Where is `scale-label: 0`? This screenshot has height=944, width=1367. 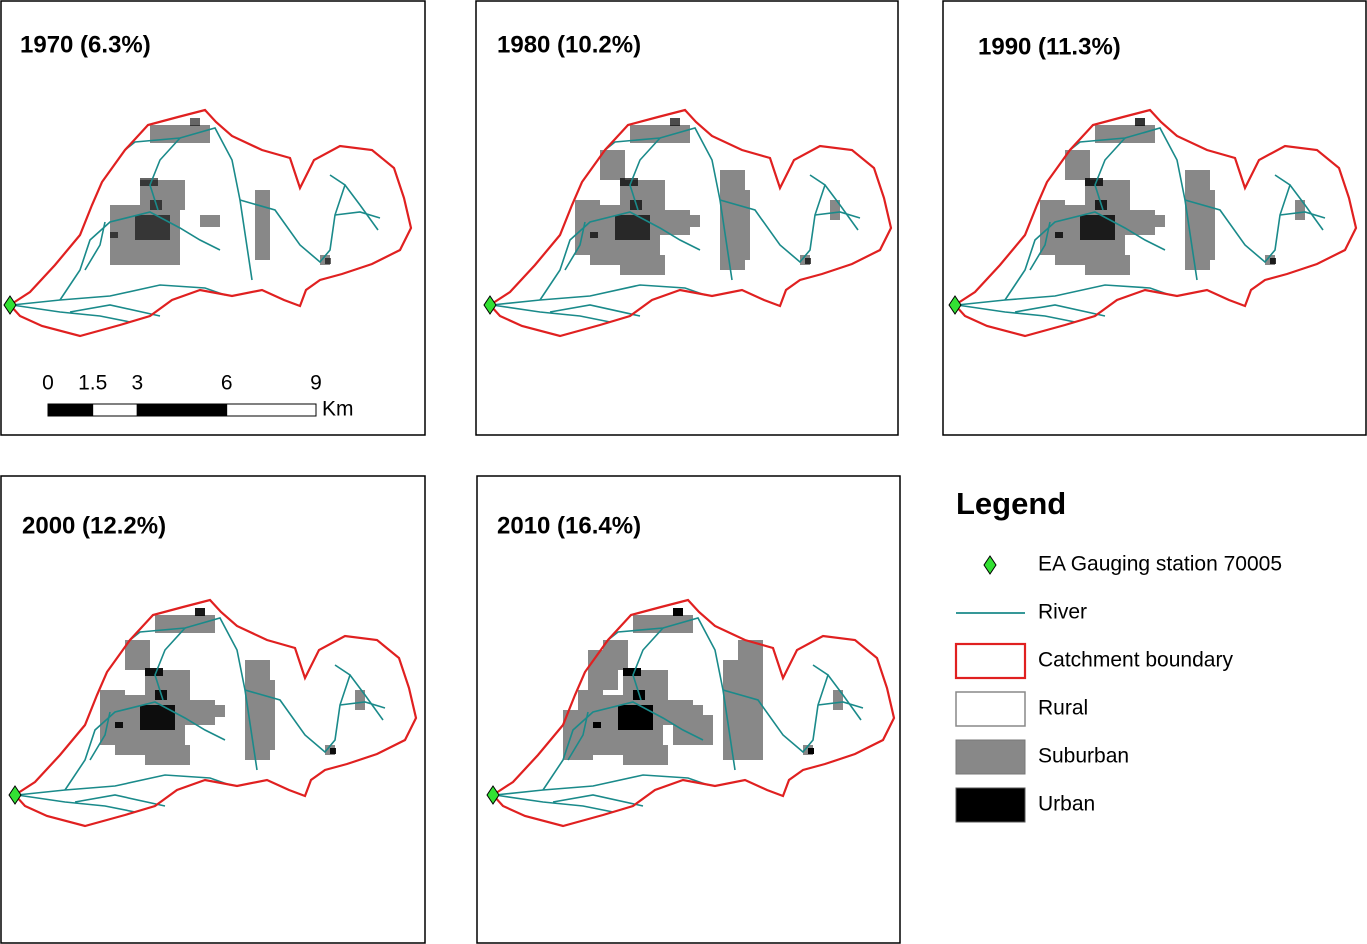 scale-label: 0 is located at coordinates (48, 383).